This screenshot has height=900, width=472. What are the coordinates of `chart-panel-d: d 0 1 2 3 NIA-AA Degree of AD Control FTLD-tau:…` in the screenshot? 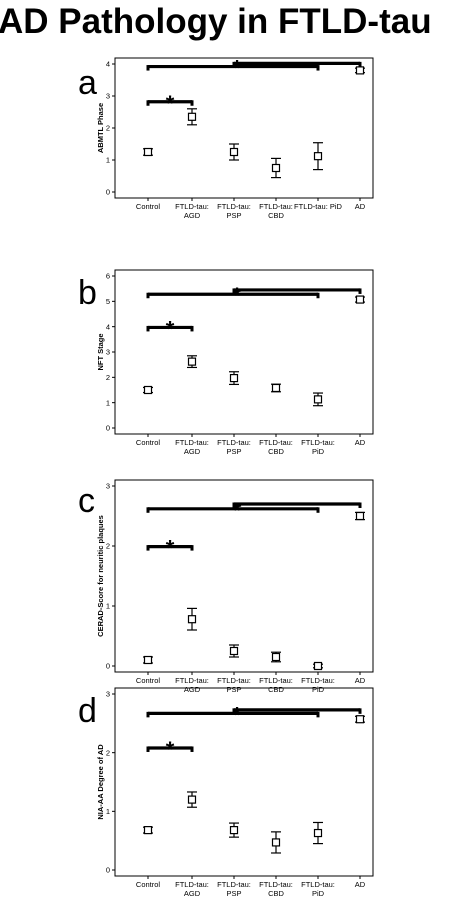 It's located at (226, 792).